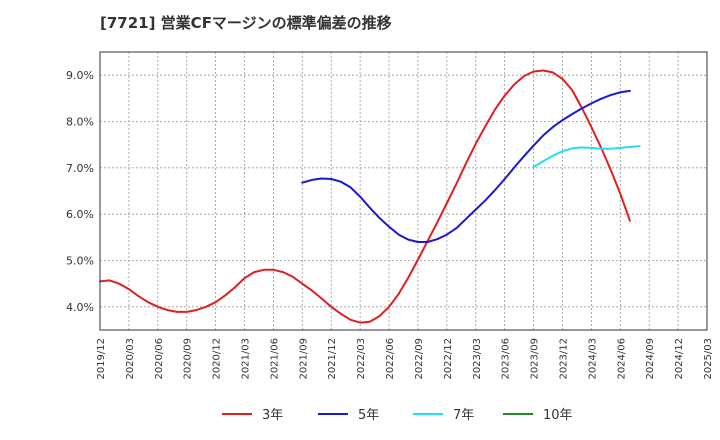  What do you see at coordinates (448, 359) in the screenshot?
I see `x-tick-label: 2022/12` at bounding box center [448, 359].